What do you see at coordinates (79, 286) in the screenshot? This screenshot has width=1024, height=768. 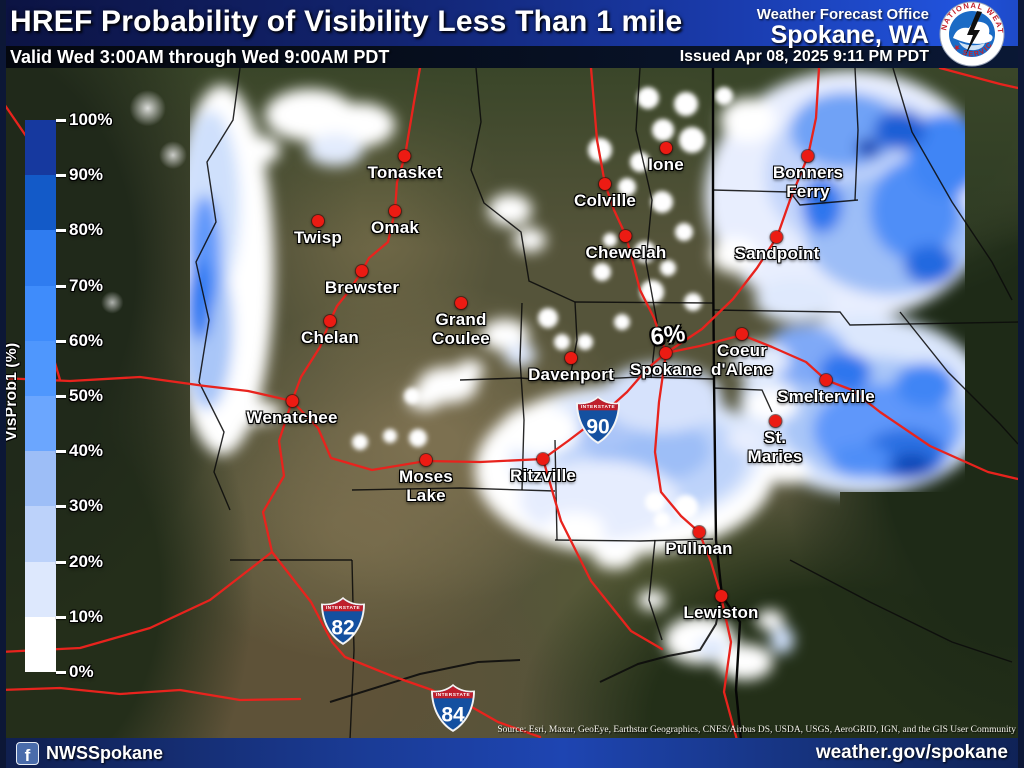 I see `legend-tick: 70%` at bounding box center [79, 286].